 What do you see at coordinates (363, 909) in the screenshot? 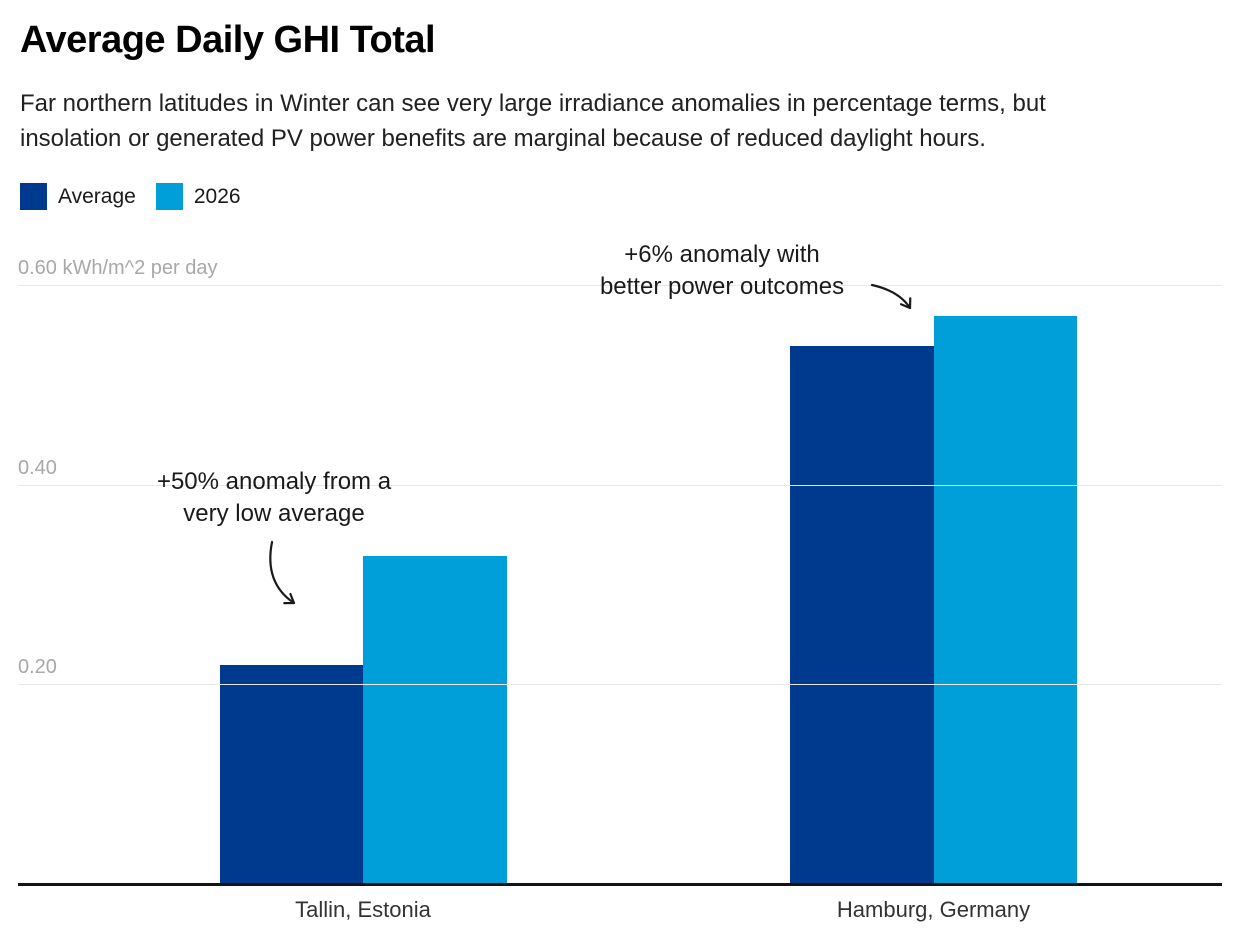
I see `category-label-tallin-estonia: Tallin, Estonia` at bounding box center [363, 909].